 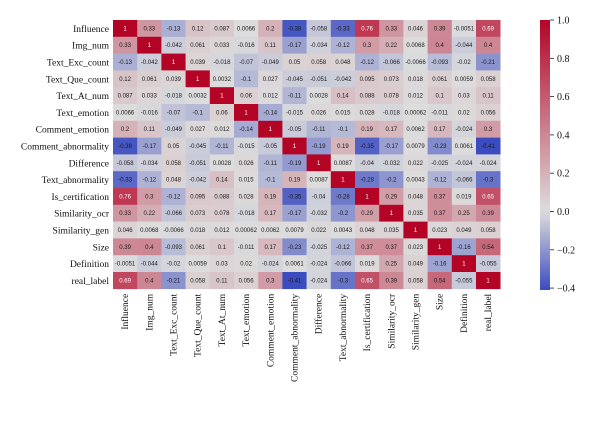 I want to click on heatmap-cell-text-abnormality-text-que-count, so click(x=198, y=180).